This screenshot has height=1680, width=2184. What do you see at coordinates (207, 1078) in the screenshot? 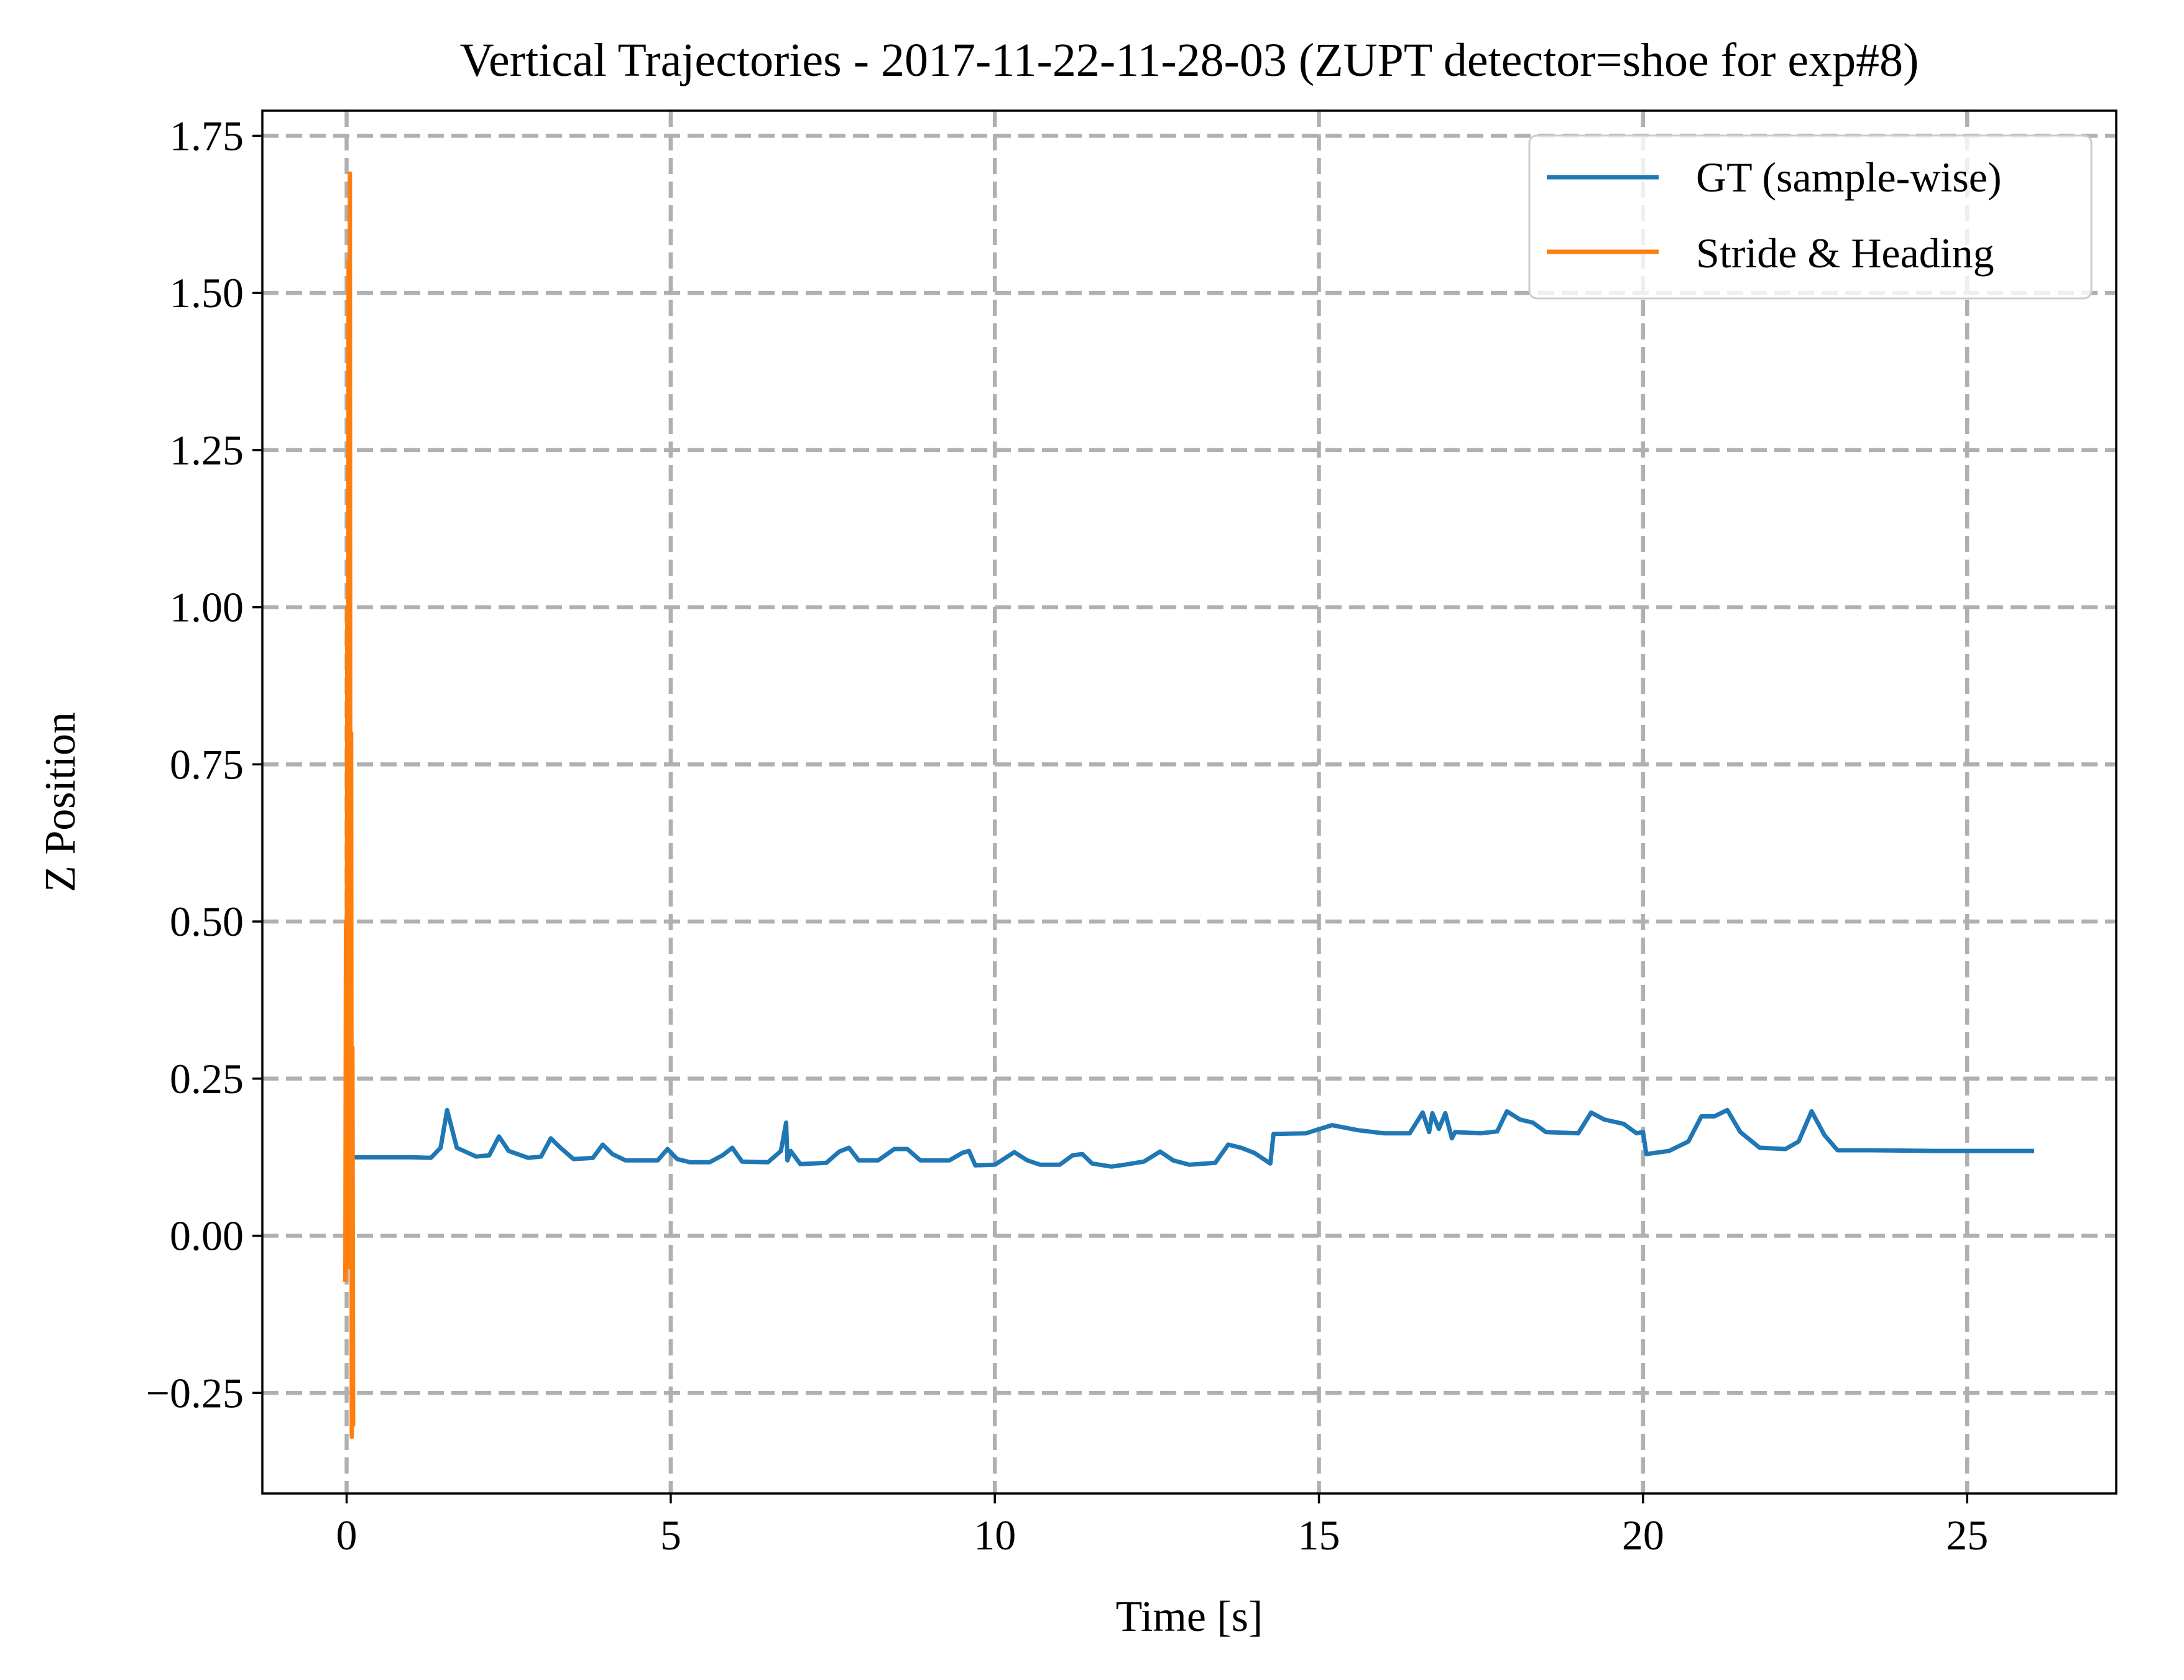
I see `y-tick-label: 0.25` at bounding box center [207, 1078].